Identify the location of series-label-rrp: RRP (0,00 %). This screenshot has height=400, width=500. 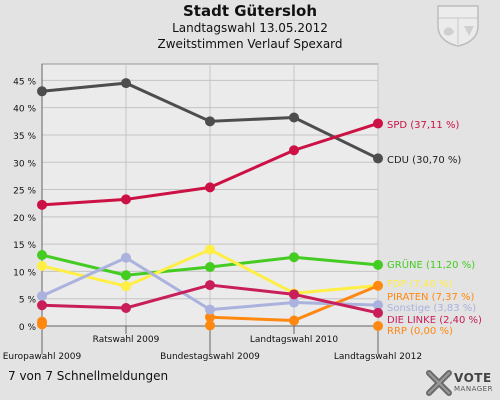
(420, 331).